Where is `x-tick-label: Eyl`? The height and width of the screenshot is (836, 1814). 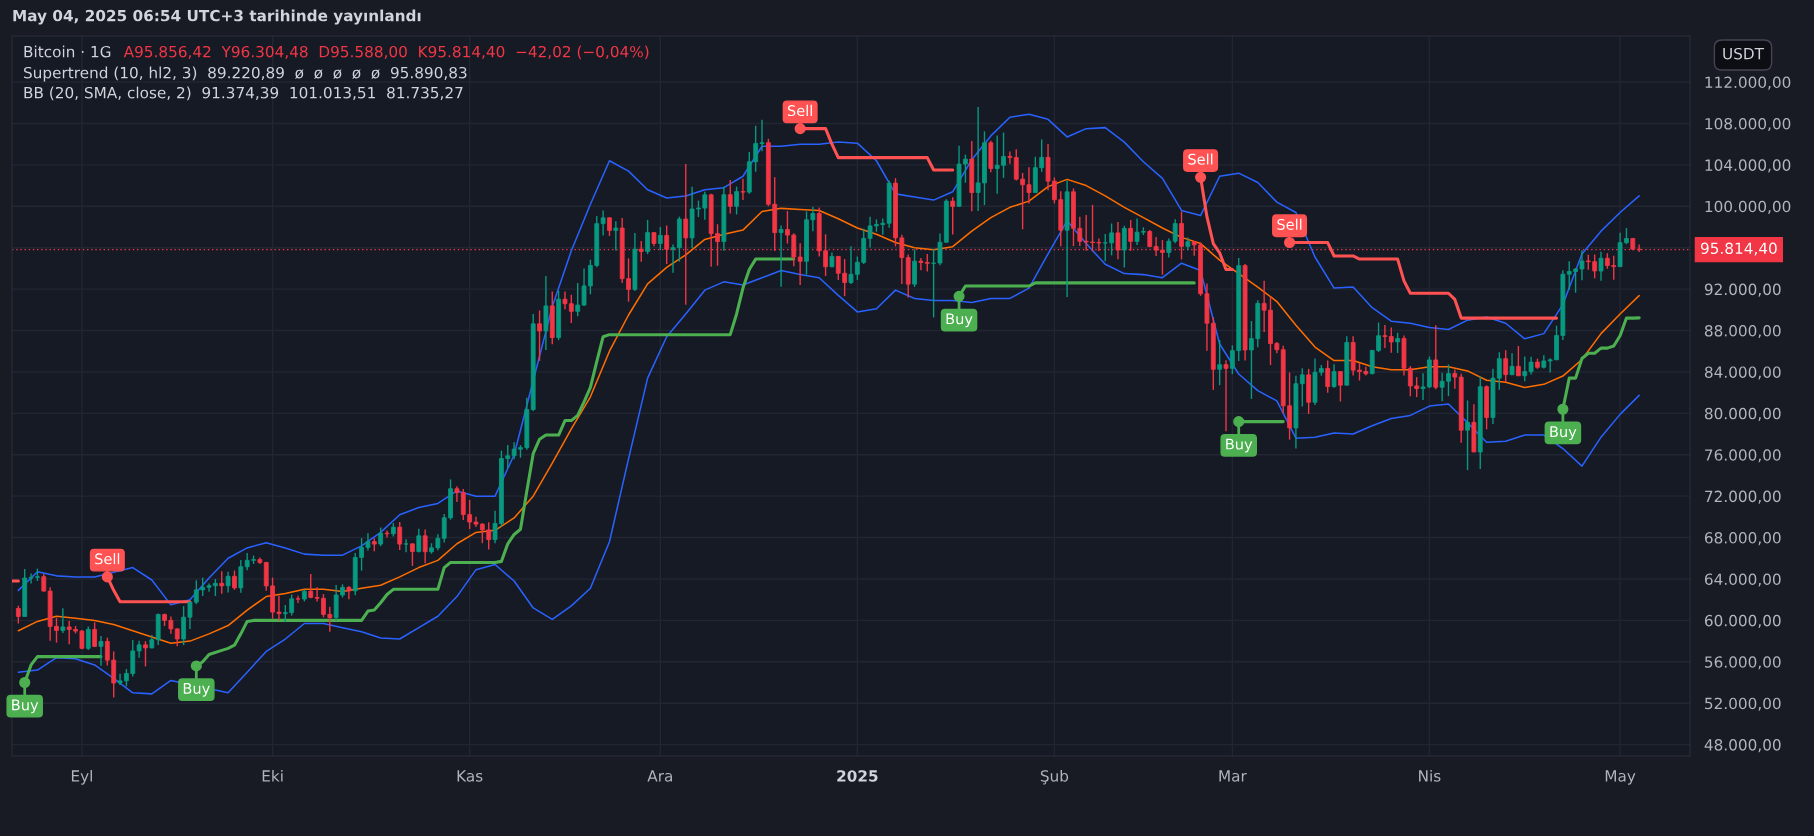 x-tick-label: Eyl is located at coordinates (81, 777).